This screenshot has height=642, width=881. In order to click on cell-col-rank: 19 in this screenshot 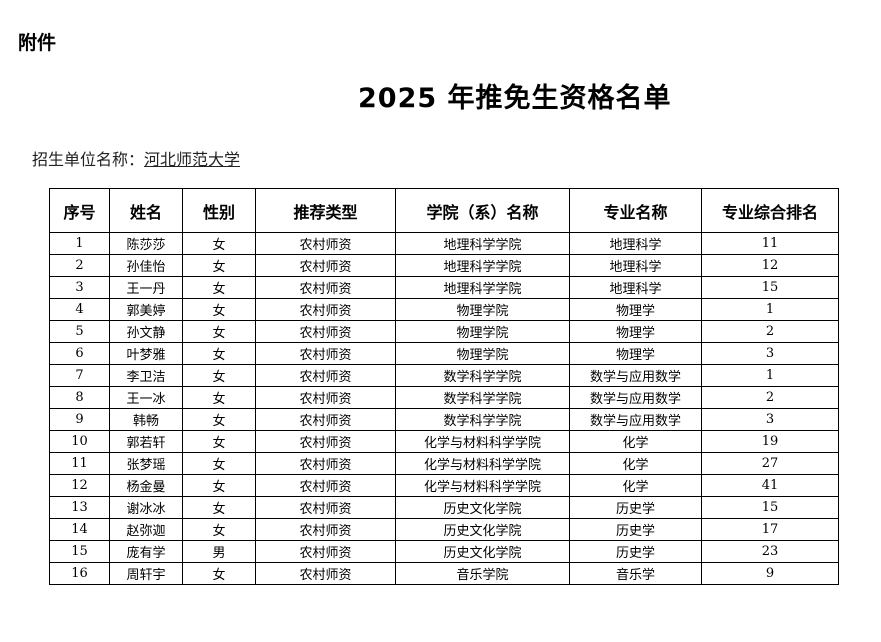, I will do `click(770, 441)`.